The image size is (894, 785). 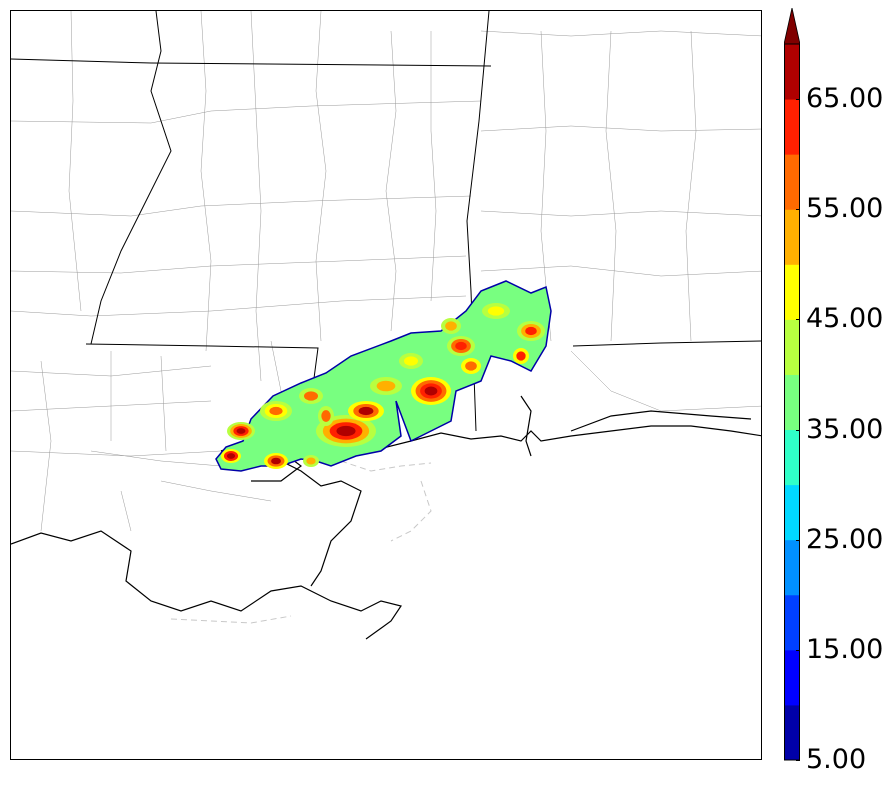 What do you see at coordinates (836, 759) in the screenshot?
I see `colorbar-tick-label: 5.00` at bounding box center [836, 759].